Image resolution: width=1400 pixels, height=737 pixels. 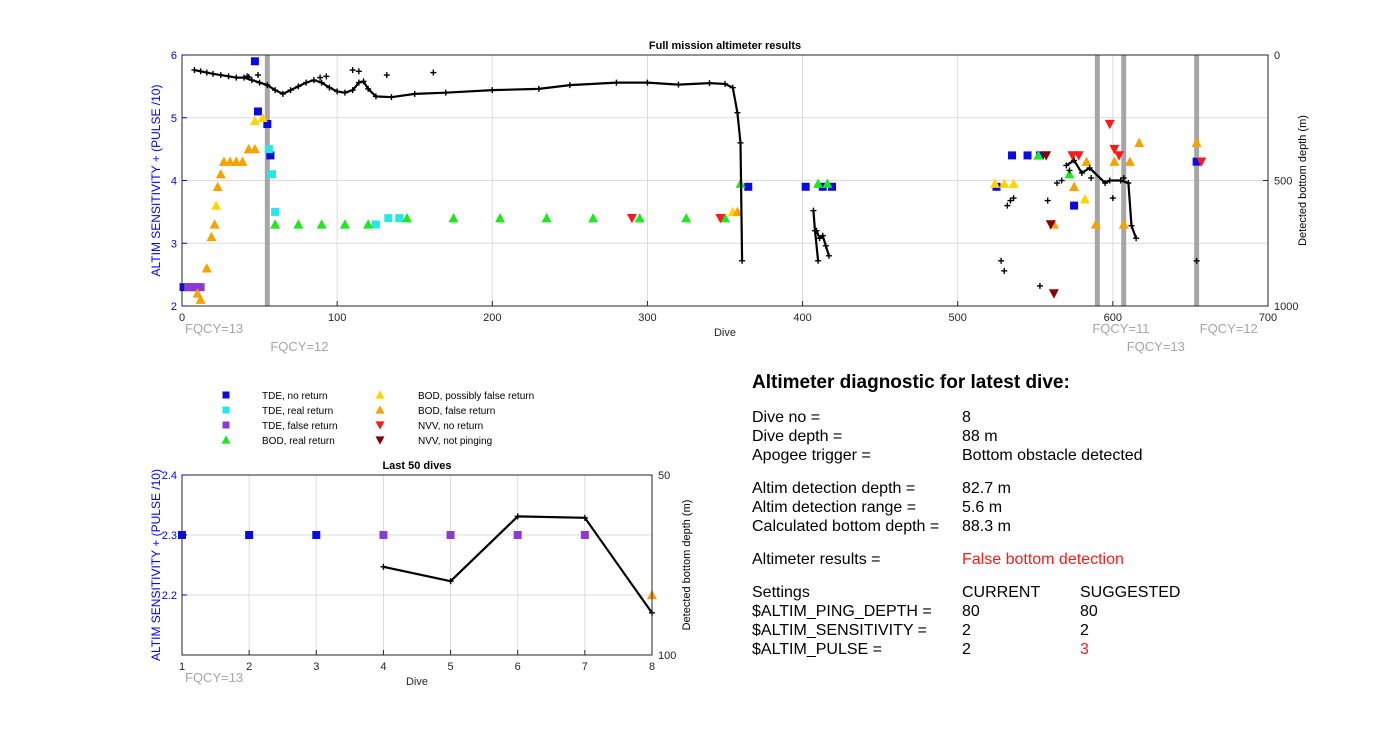 I want to click on ping-depth-current: 80, so click(x=971, y=611).